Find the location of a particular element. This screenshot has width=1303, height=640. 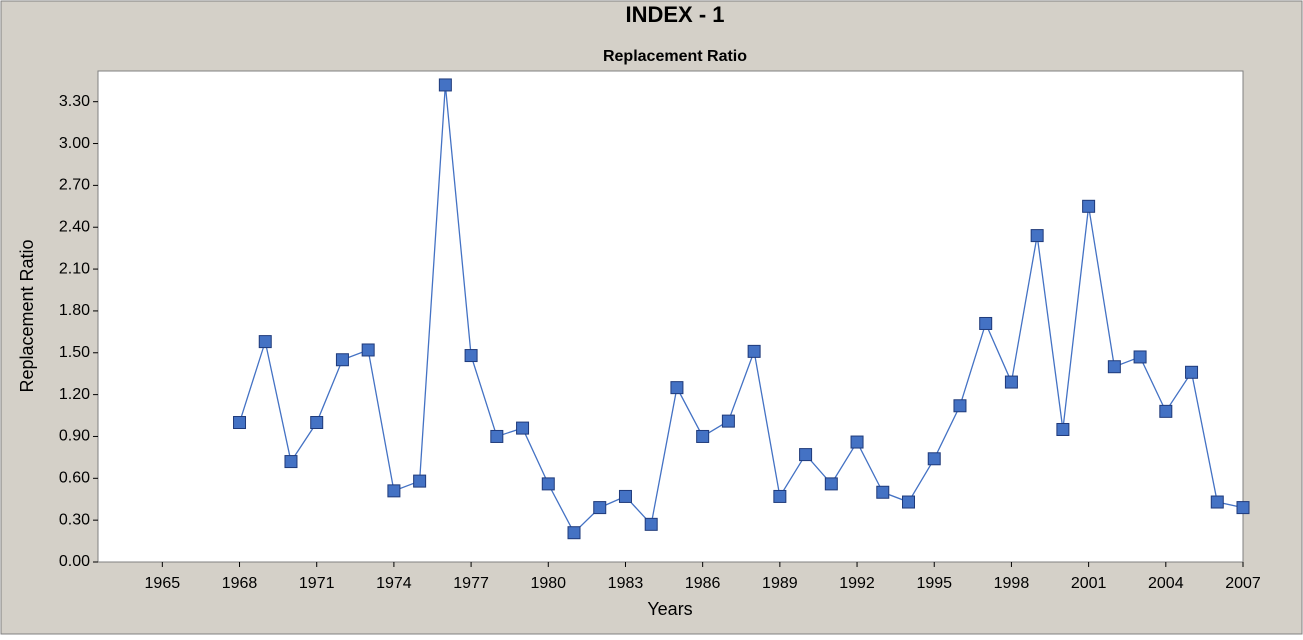

y-tick-label: 1.80 is located at coordinates (74, 310).